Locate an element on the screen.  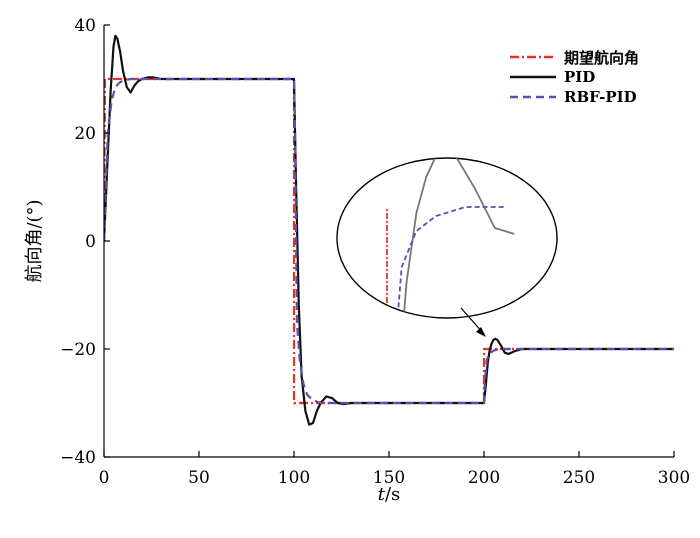
legend-label-desired: 期望航向角 is located at coordinates (601, 58).